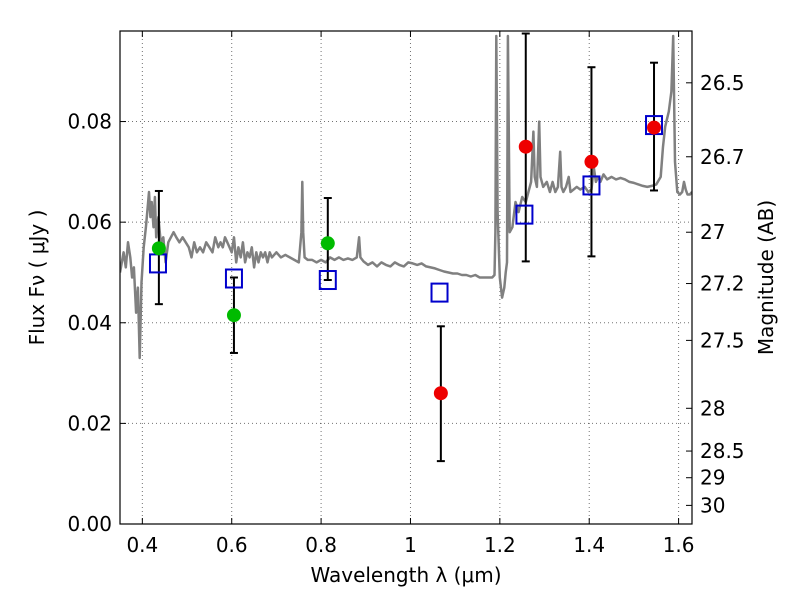 The image size is (800, 600). What do you see at coordinates (500, 545) in the screenshot?
I see `x-tick-label: 1.2` at bounding box center [500, 545].